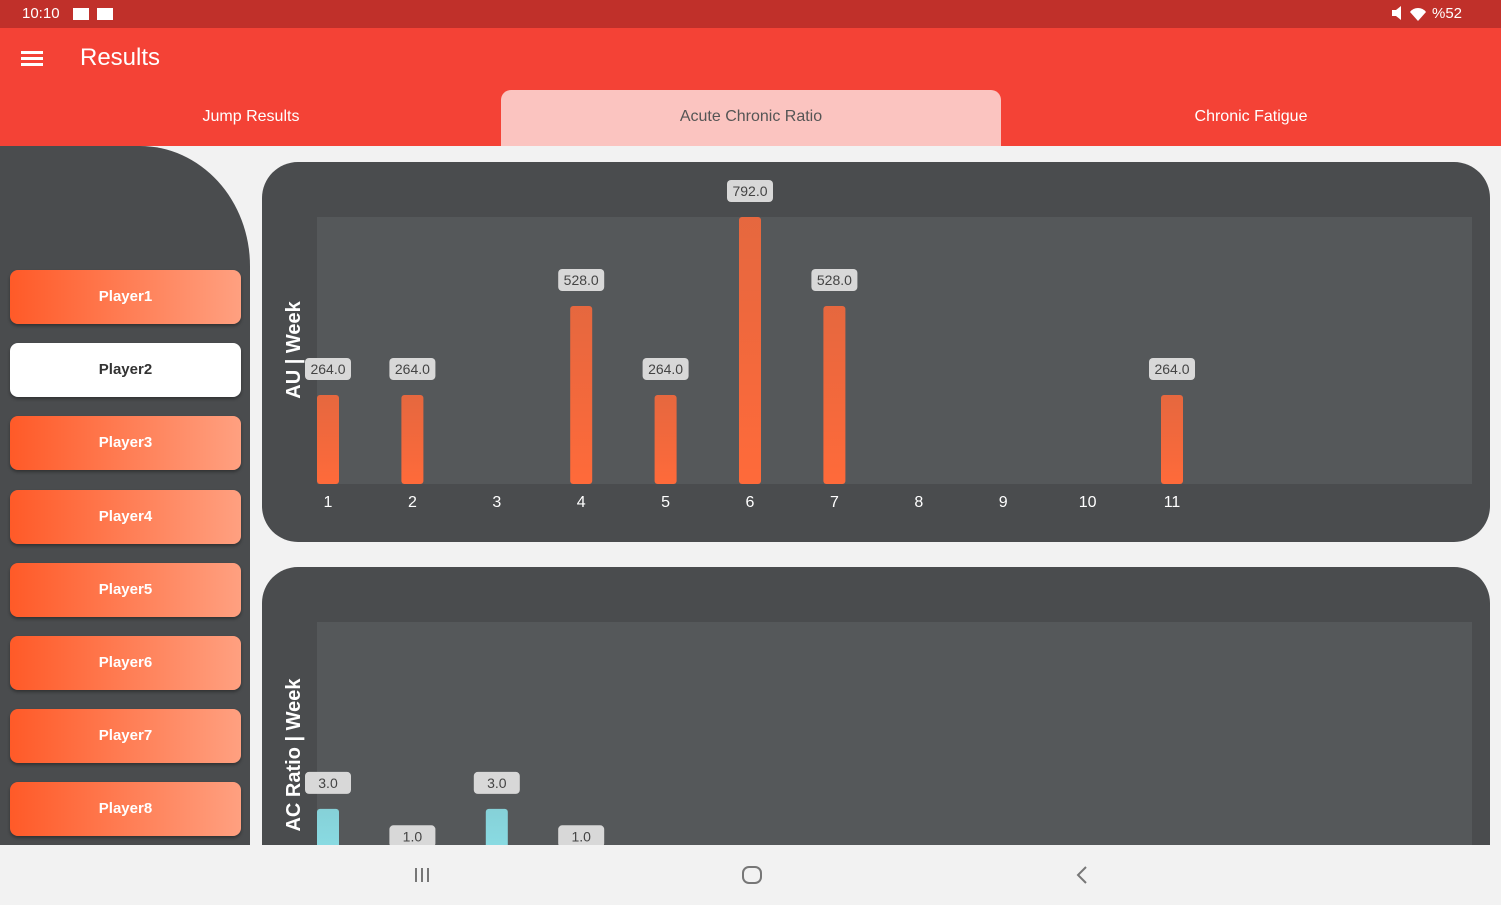 Image resolution: width=1501 pixels, height=905 pixels. I want to click on x-tick-label: 2, so click(412, 502).